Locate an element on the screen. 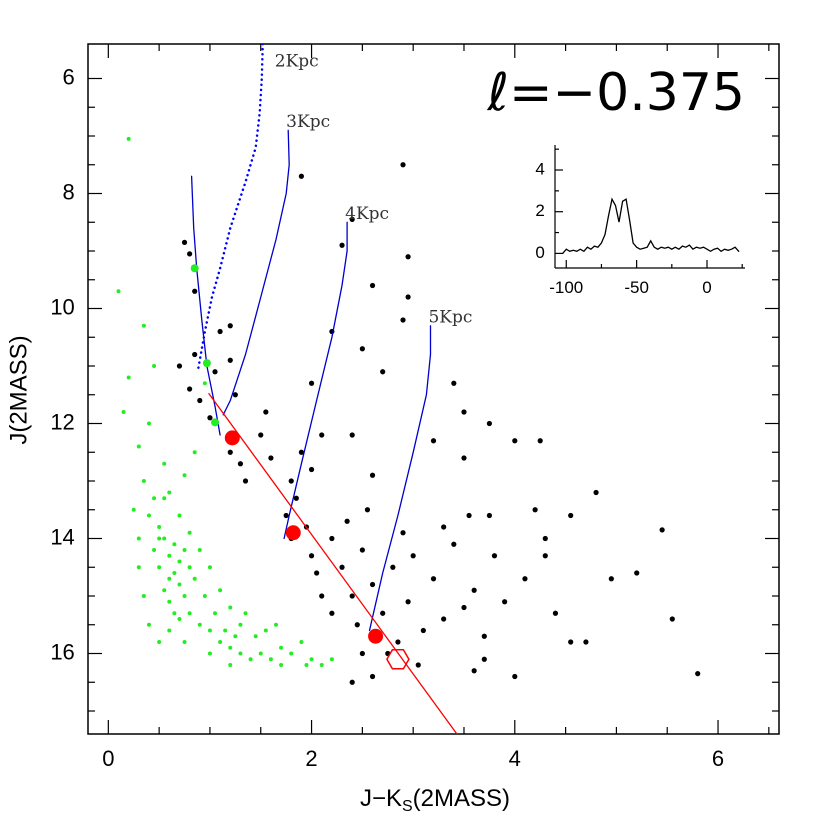 The image size is (822, 822). line-label: 4Kpc is located at coordinates (367, 214).